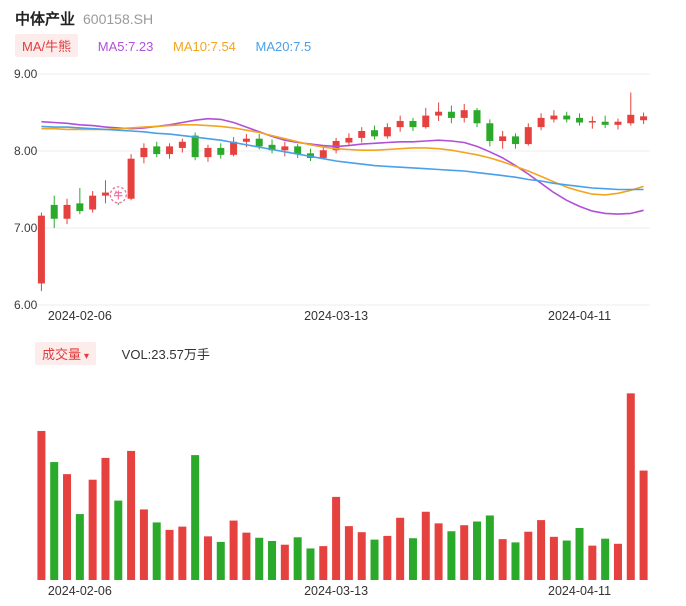 Image resolution: width=686 pixels, height=606 pixels. I want to click on chart-header: 中体产业 600158.SH, so click(84, 18).